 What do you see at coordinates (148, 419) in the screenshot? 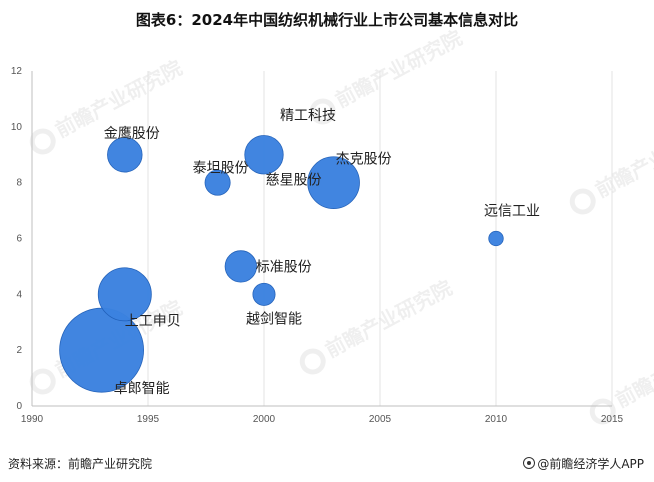
I see `x-tick-label: 1995` at bounding box center [148, 419].